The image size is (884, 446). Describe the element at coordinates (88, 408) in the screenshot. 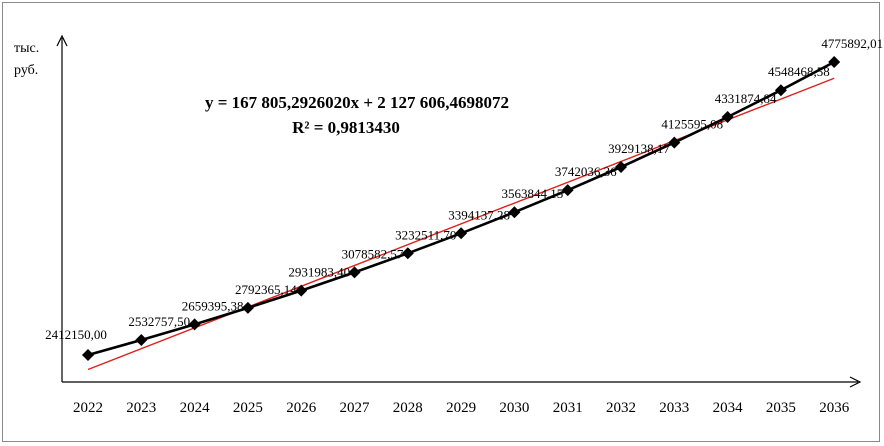

I see `x-tick-label-2022: 2022` at that location.